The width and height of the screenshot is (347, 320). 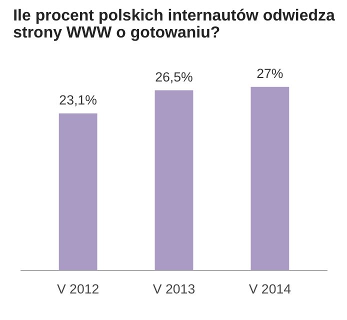 I want to click on data-label: 23,1%, so click(x=78, y=100).